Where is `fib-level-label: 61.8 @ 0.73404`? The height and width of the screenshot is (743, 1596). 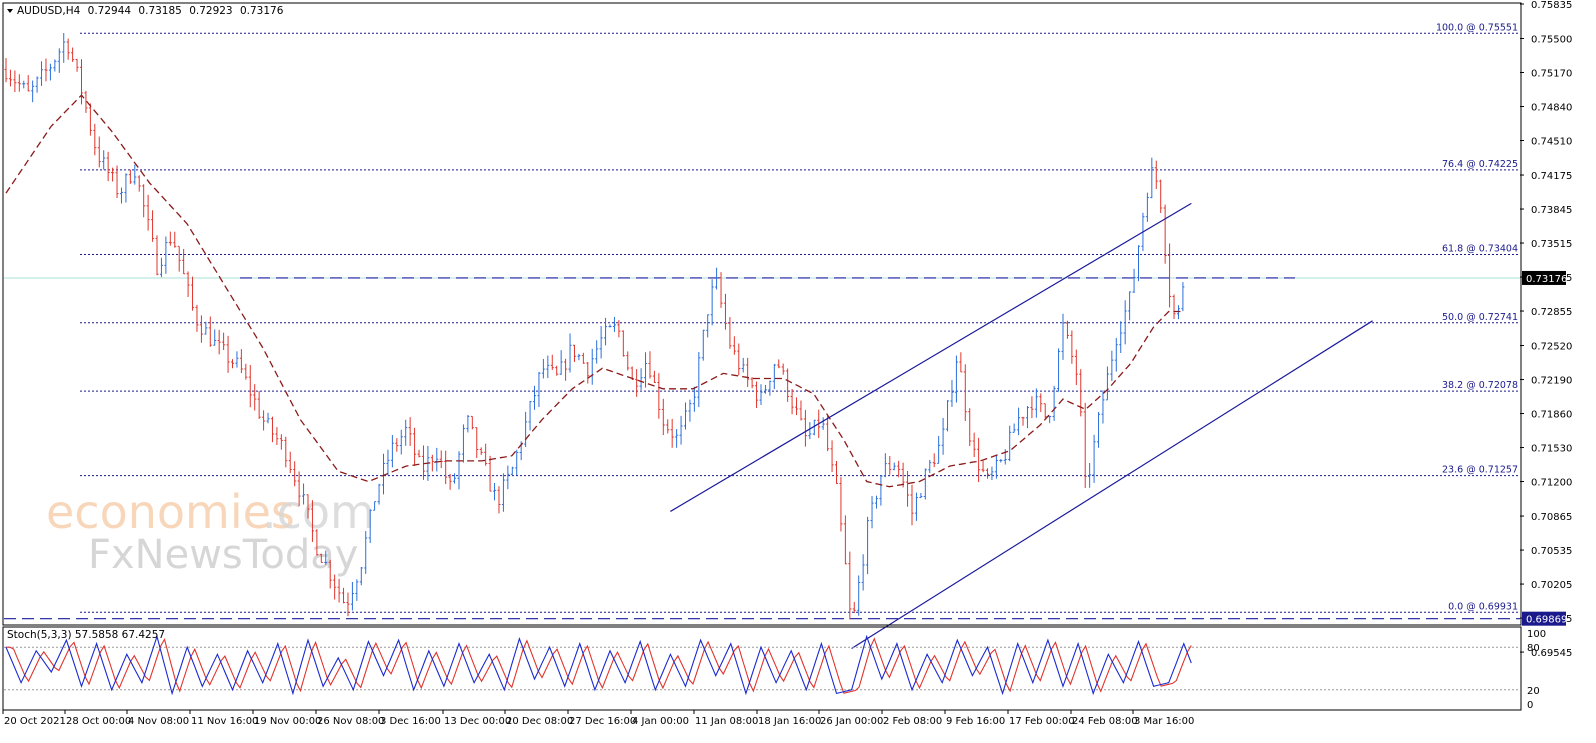
fib-level-label: 61.8 @ 0.73404 is located at coordinates (1480, 248).